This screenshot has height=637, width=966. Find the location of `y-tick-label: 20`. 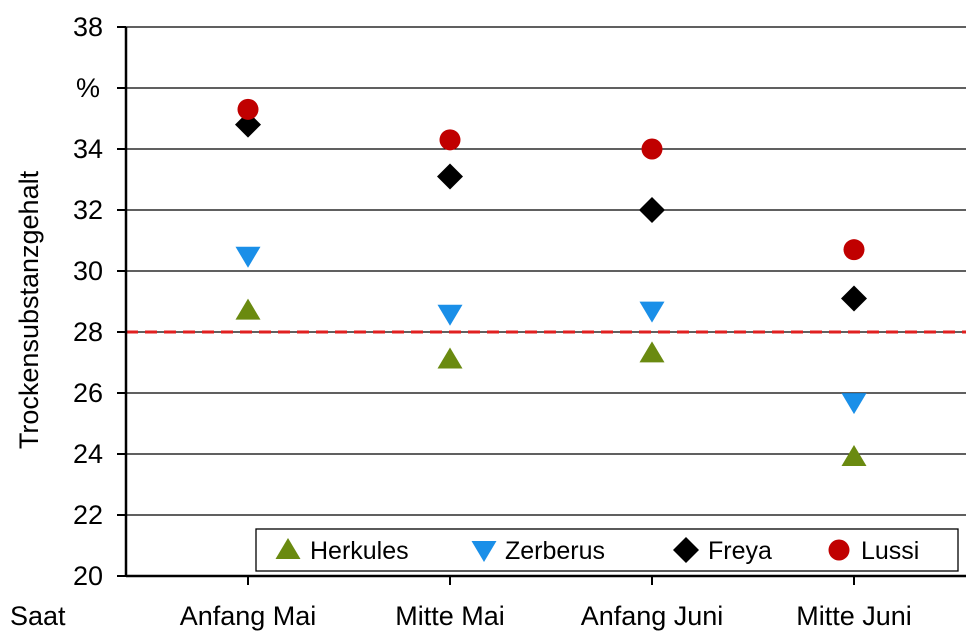

y-tick-label: 20 is located at coordinates (88, 576).